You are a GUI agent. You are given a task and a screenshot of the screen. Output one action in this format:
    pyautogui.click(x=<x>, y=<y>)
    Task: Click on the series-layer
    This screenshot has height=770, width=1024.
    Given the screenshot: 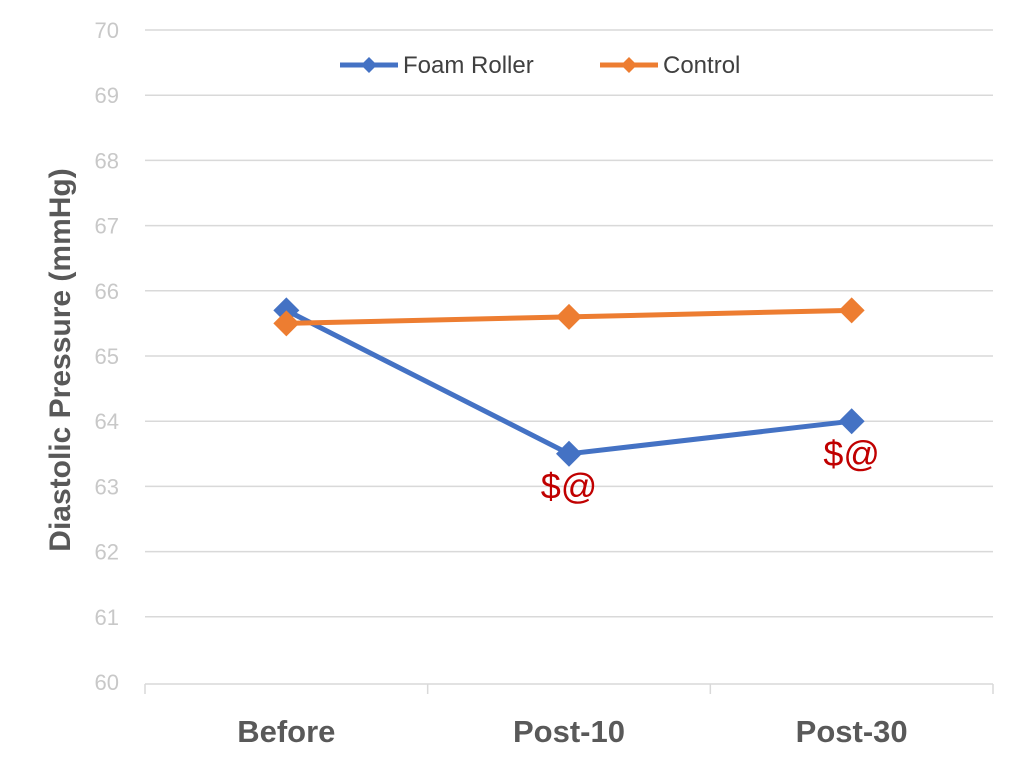 What is the action you would take?
    pyautogui.click(x=569, y=382)
    